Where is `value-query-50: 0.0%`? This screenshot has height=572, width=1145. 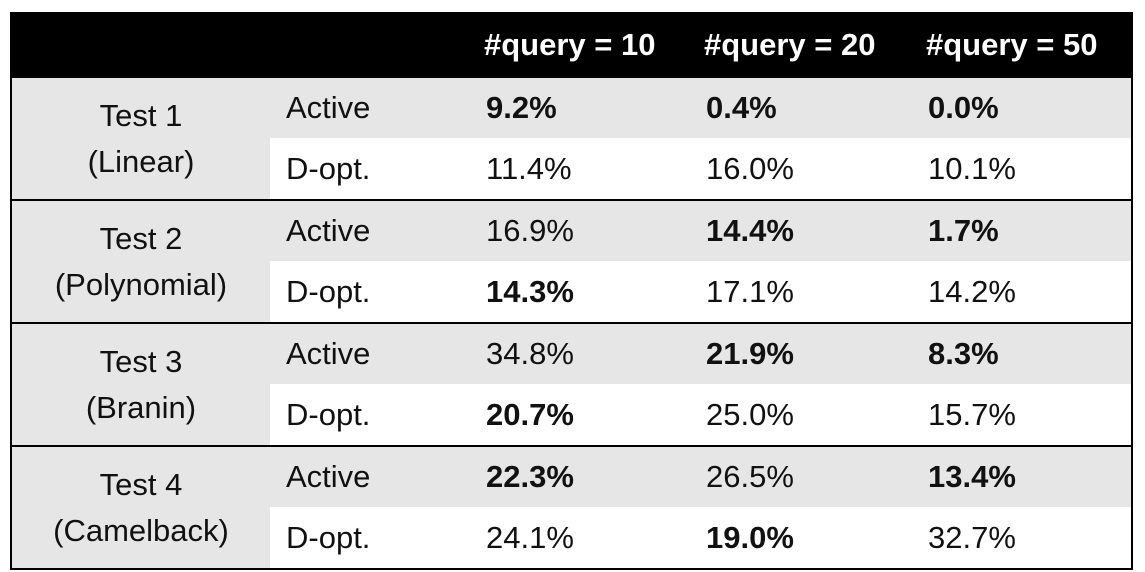 value-query-50: 0.0% is located at coordinates (963, 107).